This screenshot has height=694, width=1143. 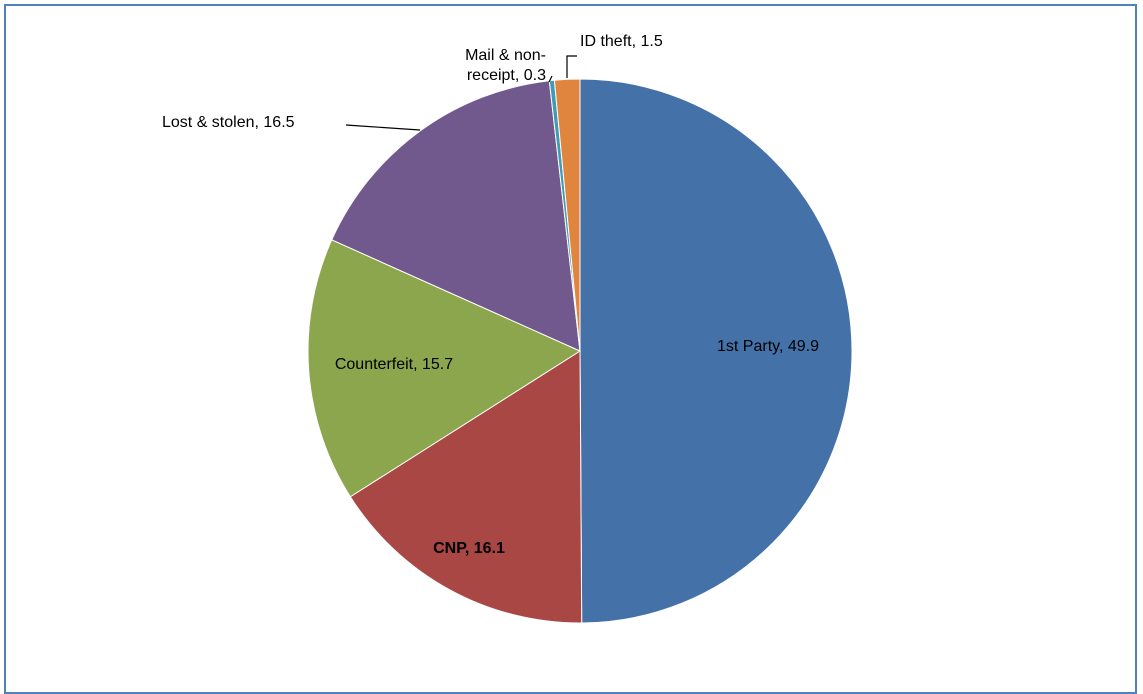 I want to click on slice-lost-stolen, so click(x=456, y=216).